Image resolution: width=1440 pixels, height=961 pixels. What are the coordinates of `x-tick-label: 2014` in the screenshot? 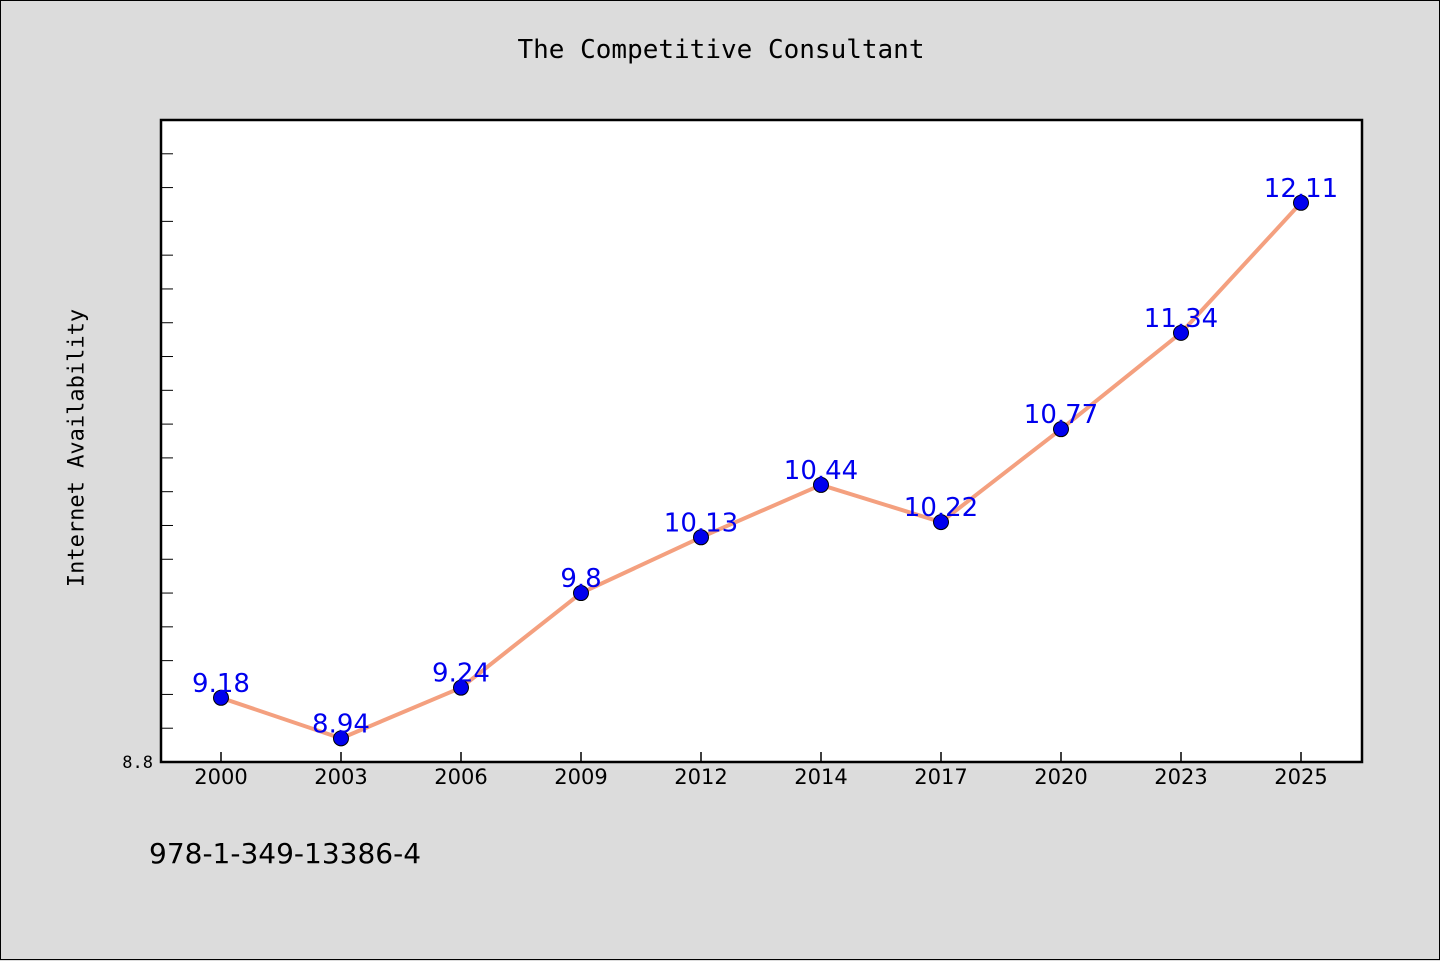 It's located at (820, 777).